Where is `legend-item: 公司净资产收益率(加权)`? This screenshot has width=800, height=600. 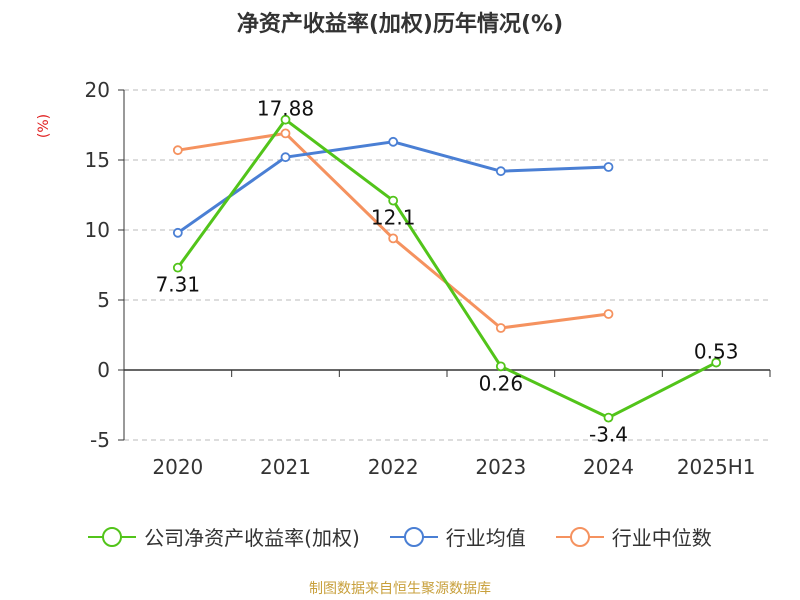
legend-item: 公司净资产收益率(加权) is located at coordinates (224, 536).